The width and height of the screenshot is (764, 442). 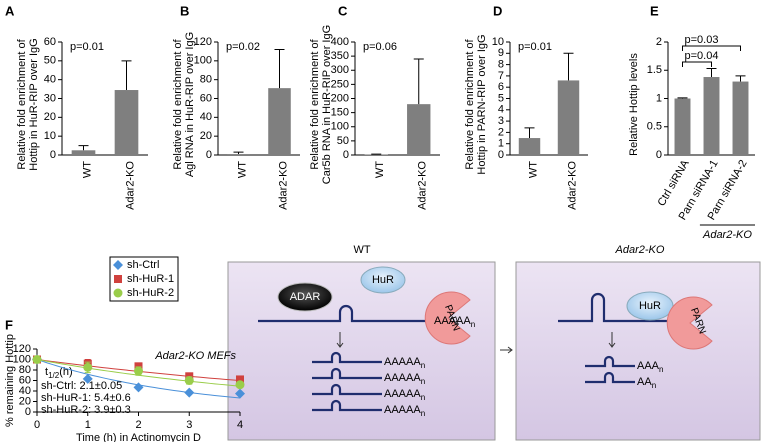 I want to click on panel-title: WT, so click(x=361, y=250).